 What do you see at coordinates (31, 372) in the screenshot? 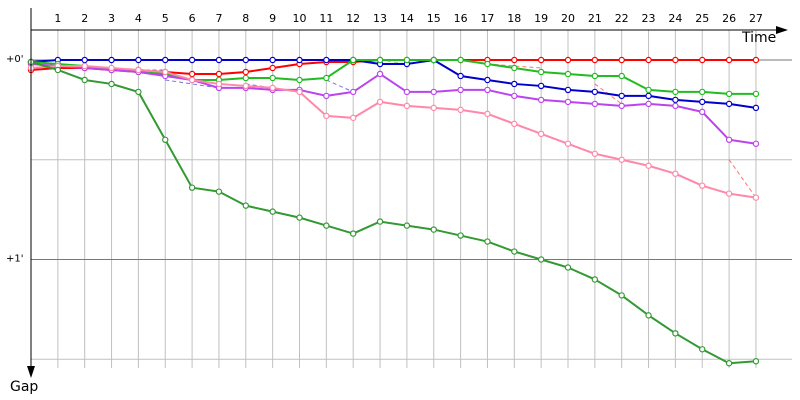
I see `y-axis-arrow` at bounding box center [31, 372].